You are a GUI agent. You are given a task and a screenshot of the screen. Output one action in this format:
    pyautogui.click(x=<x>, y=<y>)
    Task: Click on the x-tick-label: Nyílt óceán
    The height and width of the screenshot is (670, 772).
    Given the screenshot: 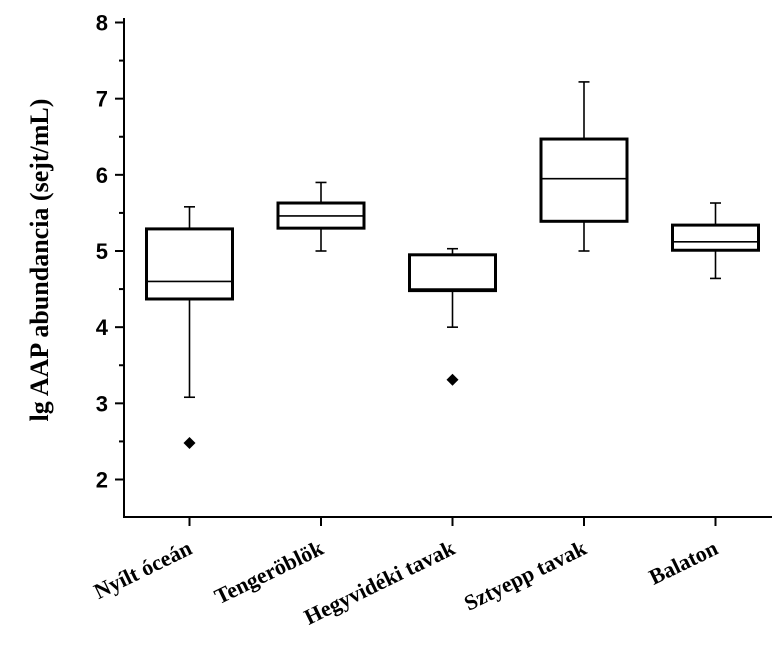 What is the action you would take?
    pyautogui.click(x=143, y=569)
    